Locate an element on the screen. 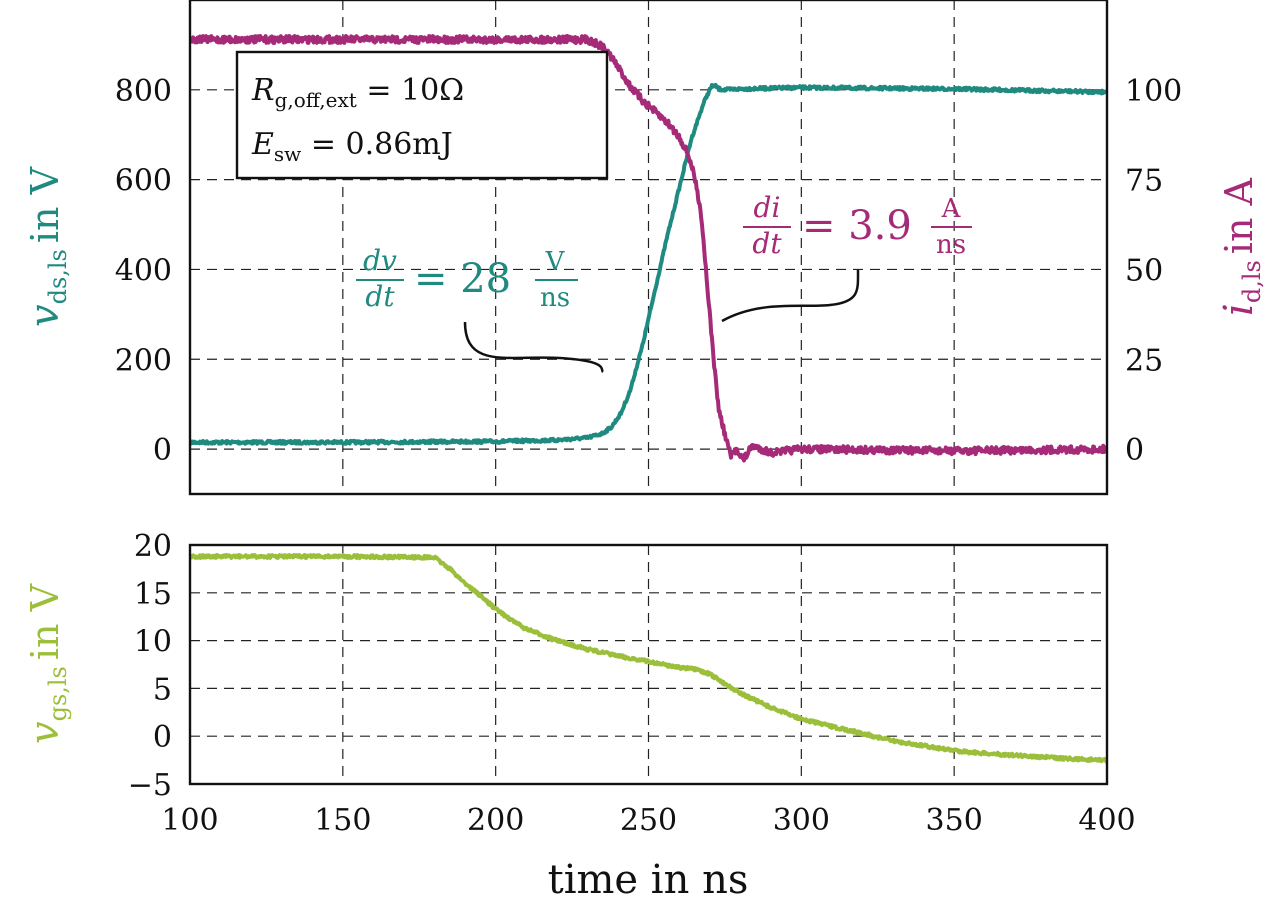  di-dt-numerator: di is located at coordinates (767, 207).